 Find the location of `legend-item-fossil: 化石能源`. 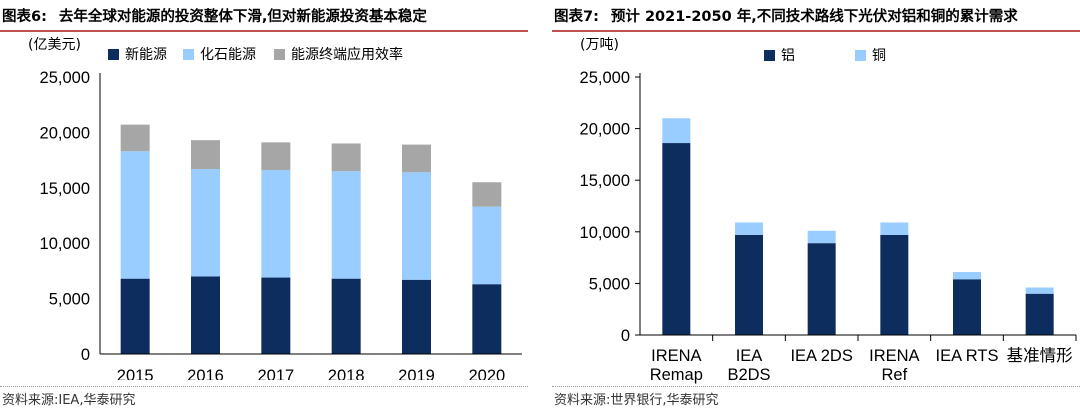

legend-item-fossil: 化石能源 is located at coordinates (219, 54).